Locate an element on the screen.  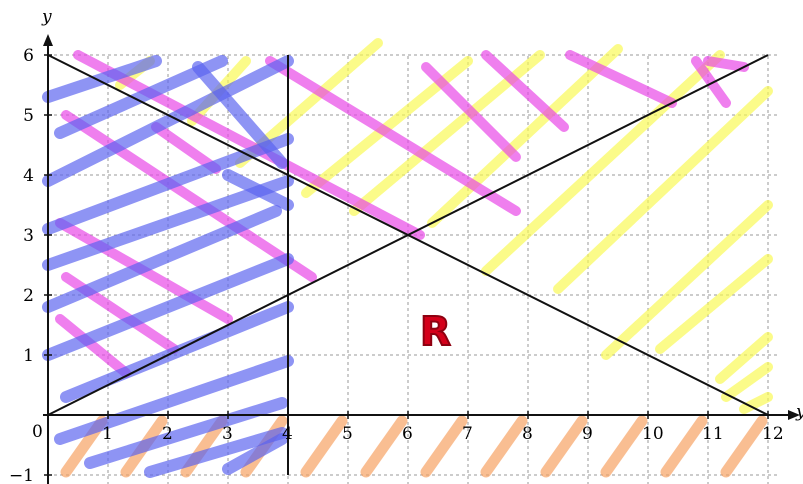
x-tick-label: 12 is located at coordinates (773, 434).